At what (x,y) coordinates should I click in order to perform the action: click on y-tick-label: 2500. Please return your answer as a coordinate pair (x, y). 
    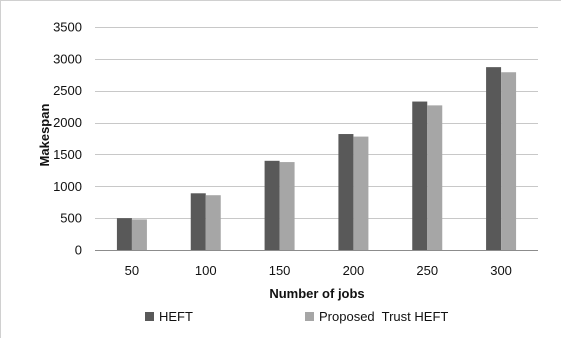
    Looking at the image, I should click on (67, 90).